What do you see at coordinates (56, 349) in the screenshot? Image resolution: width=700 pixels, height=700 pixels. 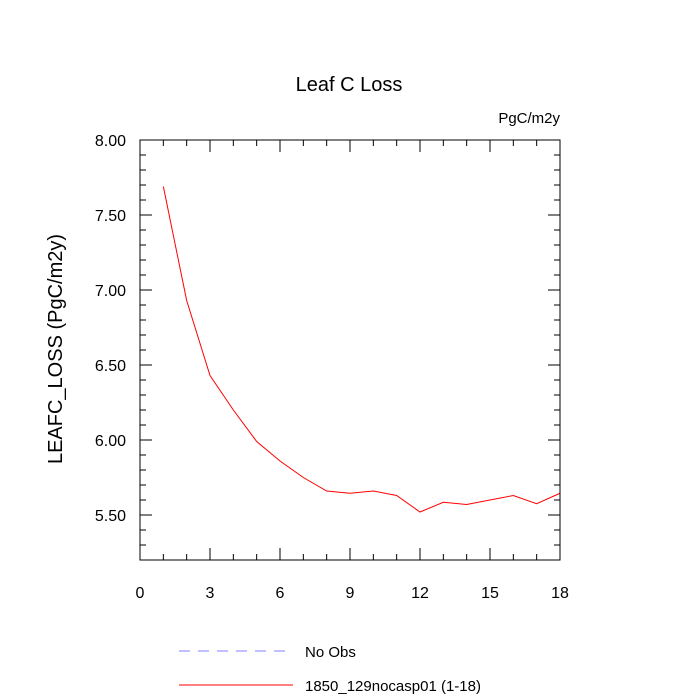 I see `y-axis-label: LEAFC_LOSS (PgC/m2y)` at bounding box center [56, 349].